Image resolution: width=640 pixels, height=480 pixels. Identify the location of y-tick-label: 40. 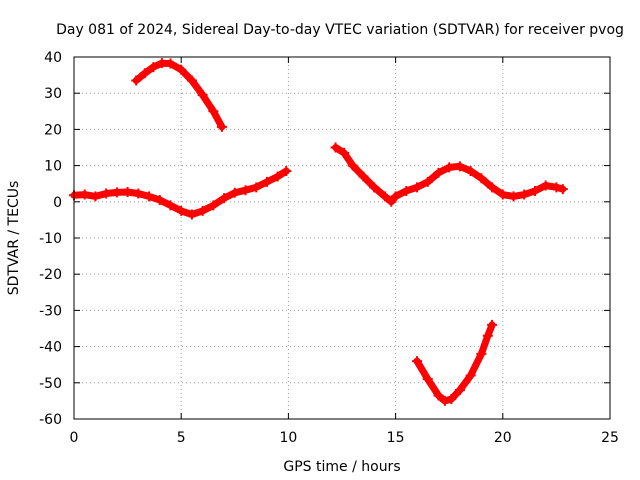
(53, 58).